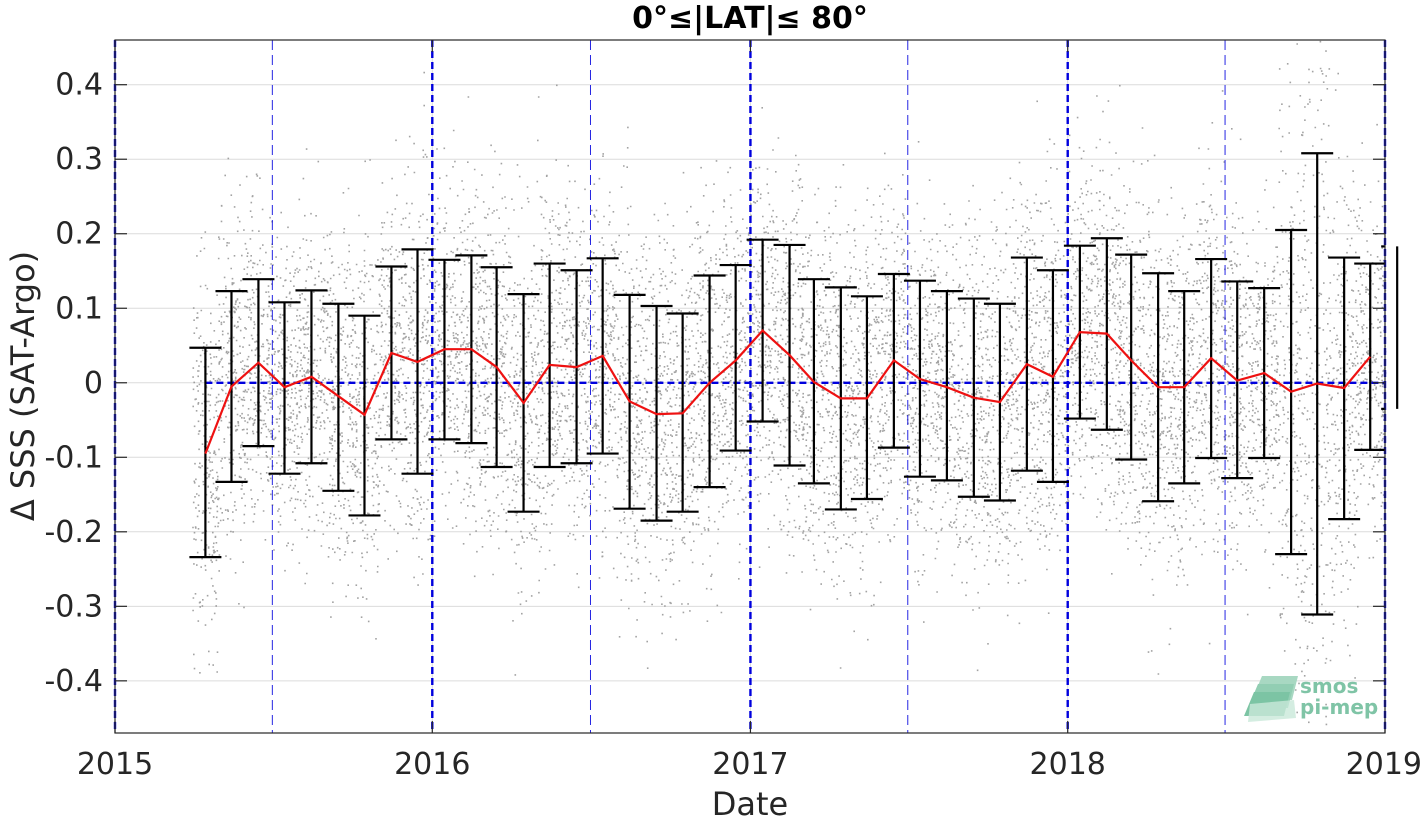 This screenshot has width=1424, height=819. I want to click on logo-text-pimep: pi-mep, so click(1339, 707).